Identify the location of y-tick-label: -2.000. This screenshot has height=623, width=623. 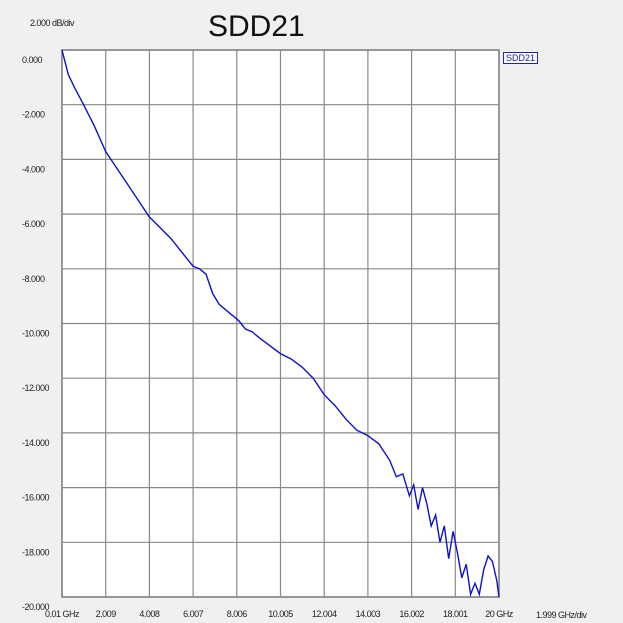
(33, 115).